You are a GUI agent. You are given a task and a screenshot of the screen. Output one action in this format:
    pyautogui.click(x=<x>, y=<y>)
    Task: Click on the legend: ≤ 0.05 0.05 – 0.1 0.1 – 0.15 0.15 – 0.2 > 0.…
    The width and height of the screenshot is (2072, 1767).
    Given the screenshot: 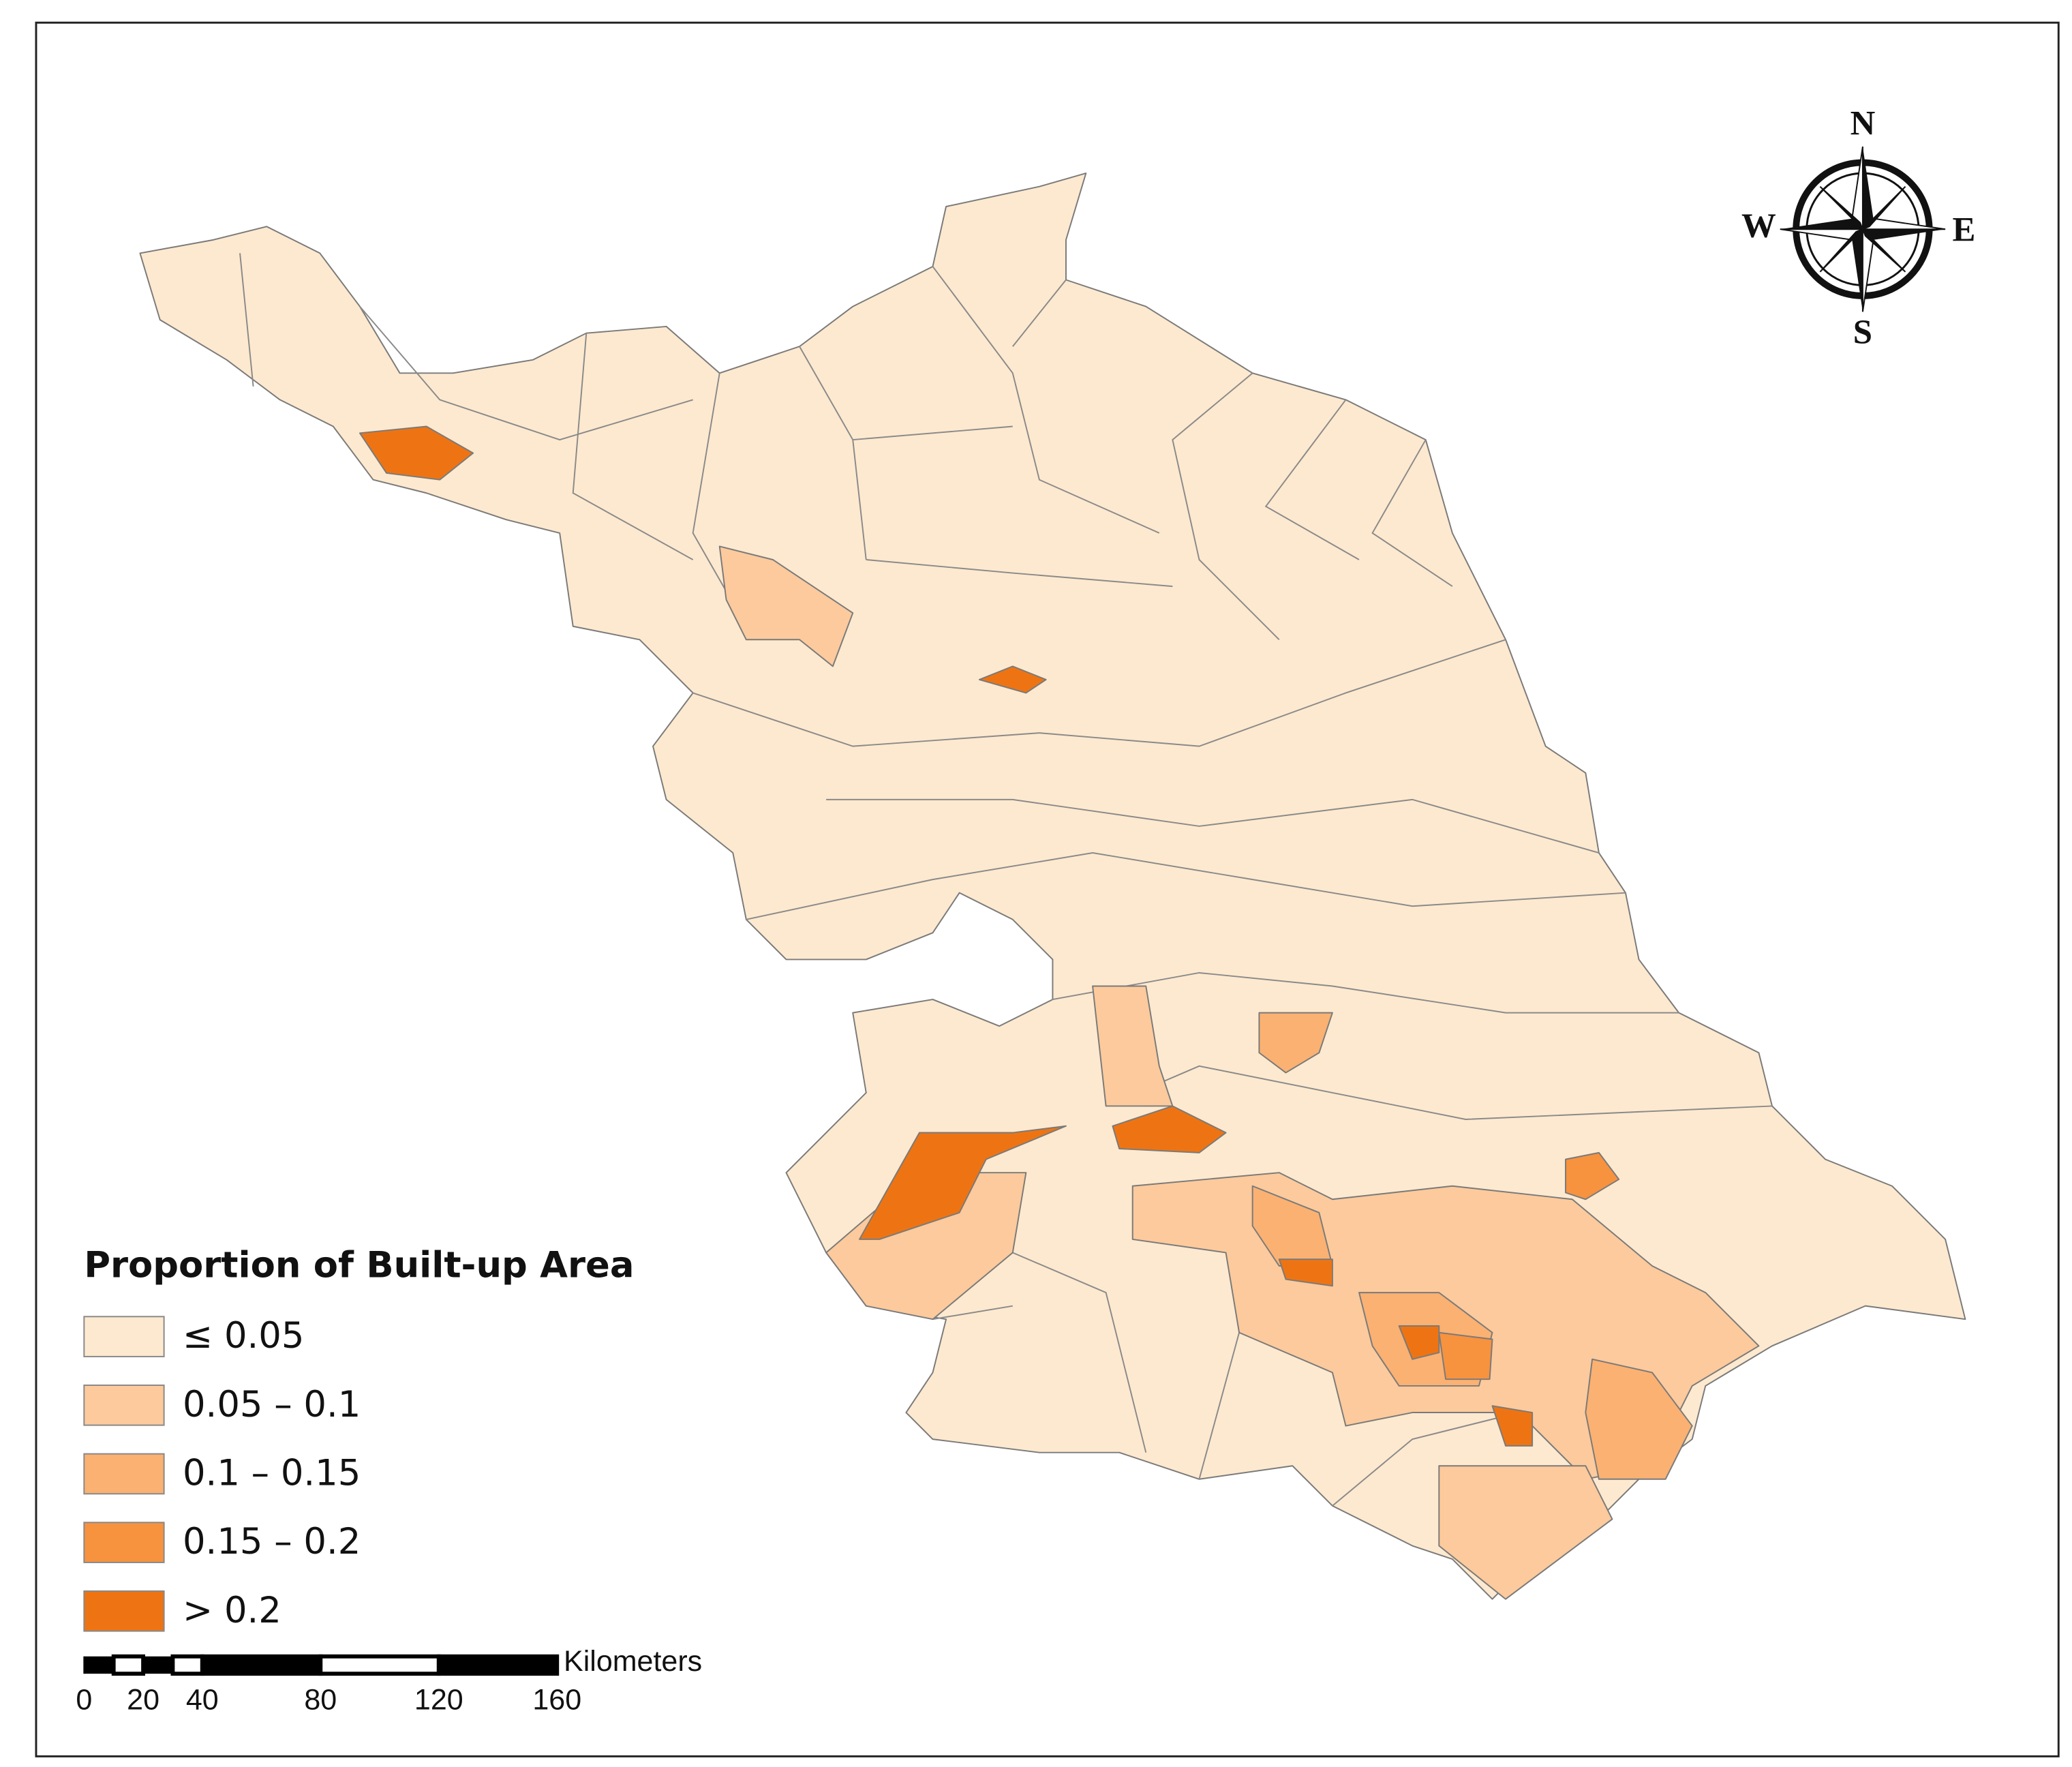 What is the action you would take?
    pyautogui.click(x=222, y=1473)
    